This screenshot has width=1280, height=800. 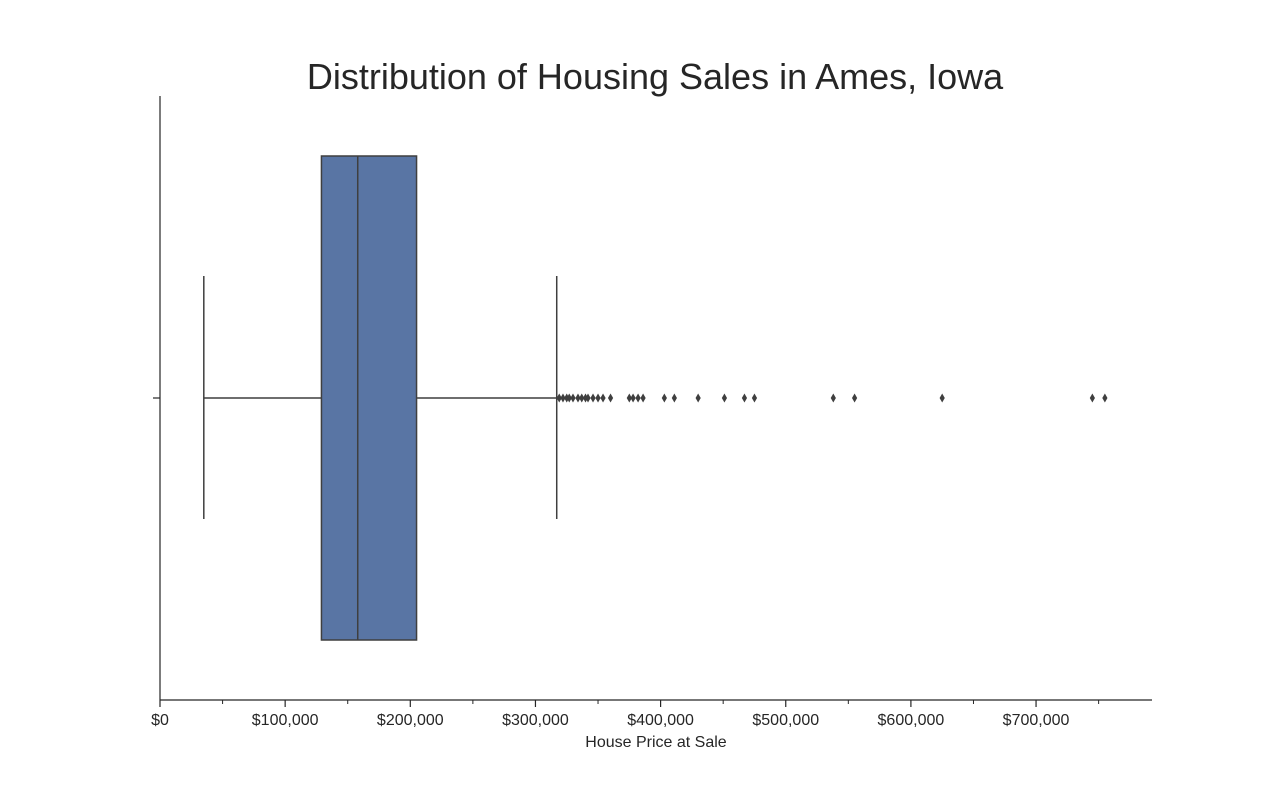 What do you see at coordinates (656, 742) in the screenshot?
I see `x-axis-label: House Price at Sale` at bounding box center [656, 742].